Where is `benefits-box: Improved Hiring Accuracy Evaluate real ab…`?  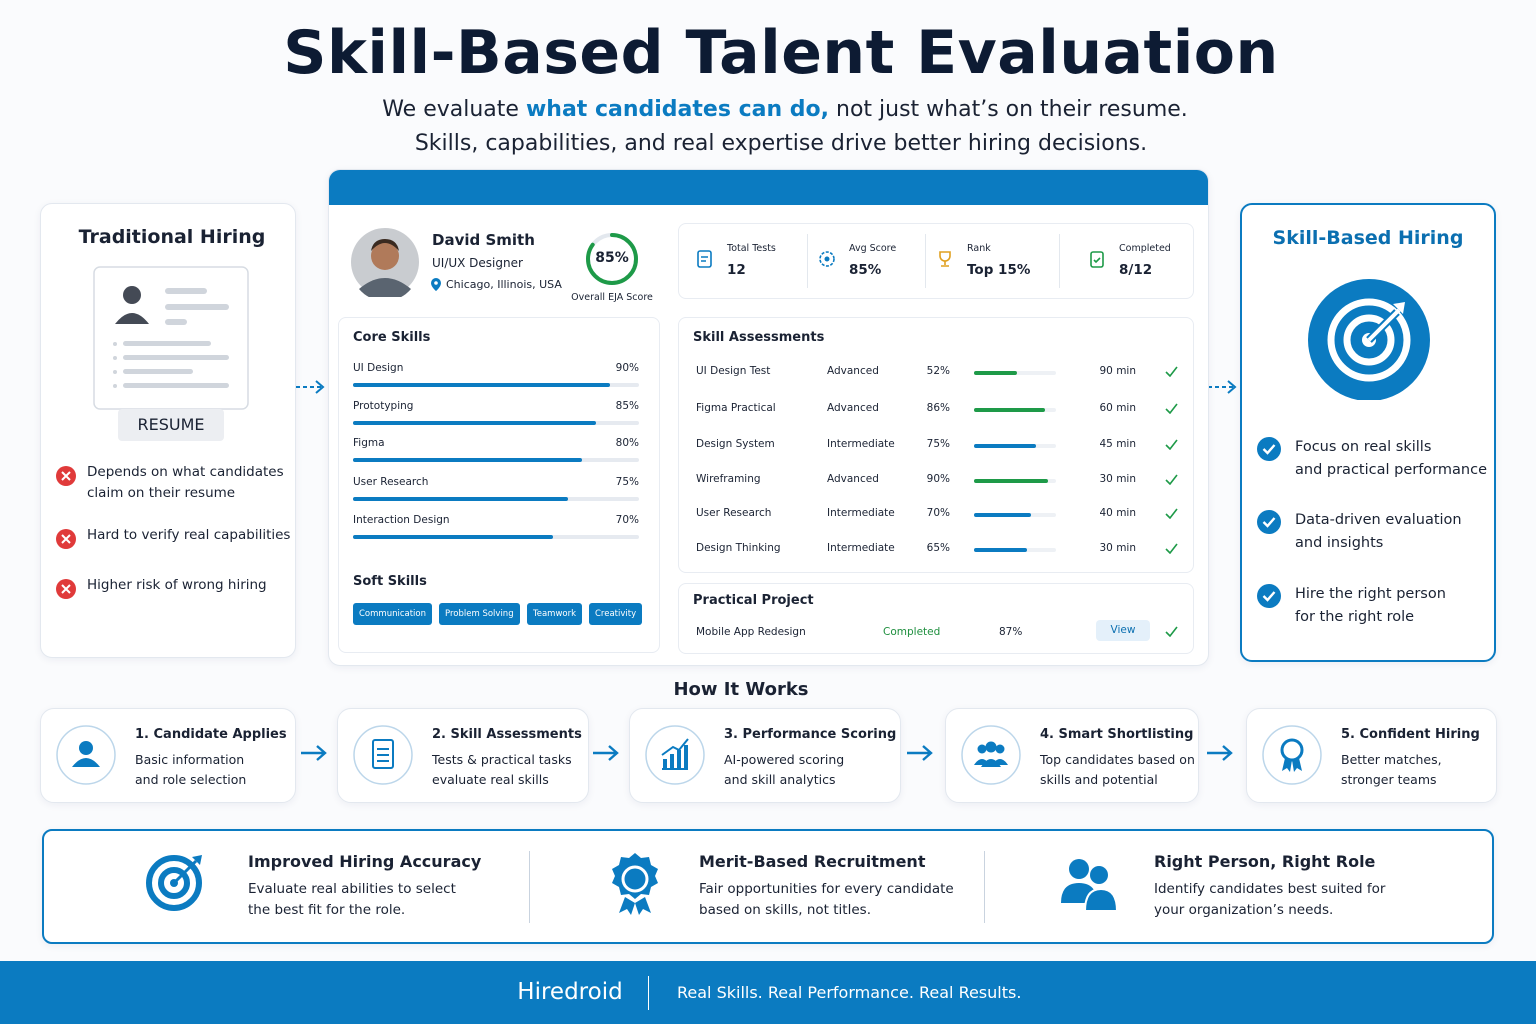 benefits-box: Improved Hiring Accuracy Evaluate real ab… is located at coordinates (768, 886).